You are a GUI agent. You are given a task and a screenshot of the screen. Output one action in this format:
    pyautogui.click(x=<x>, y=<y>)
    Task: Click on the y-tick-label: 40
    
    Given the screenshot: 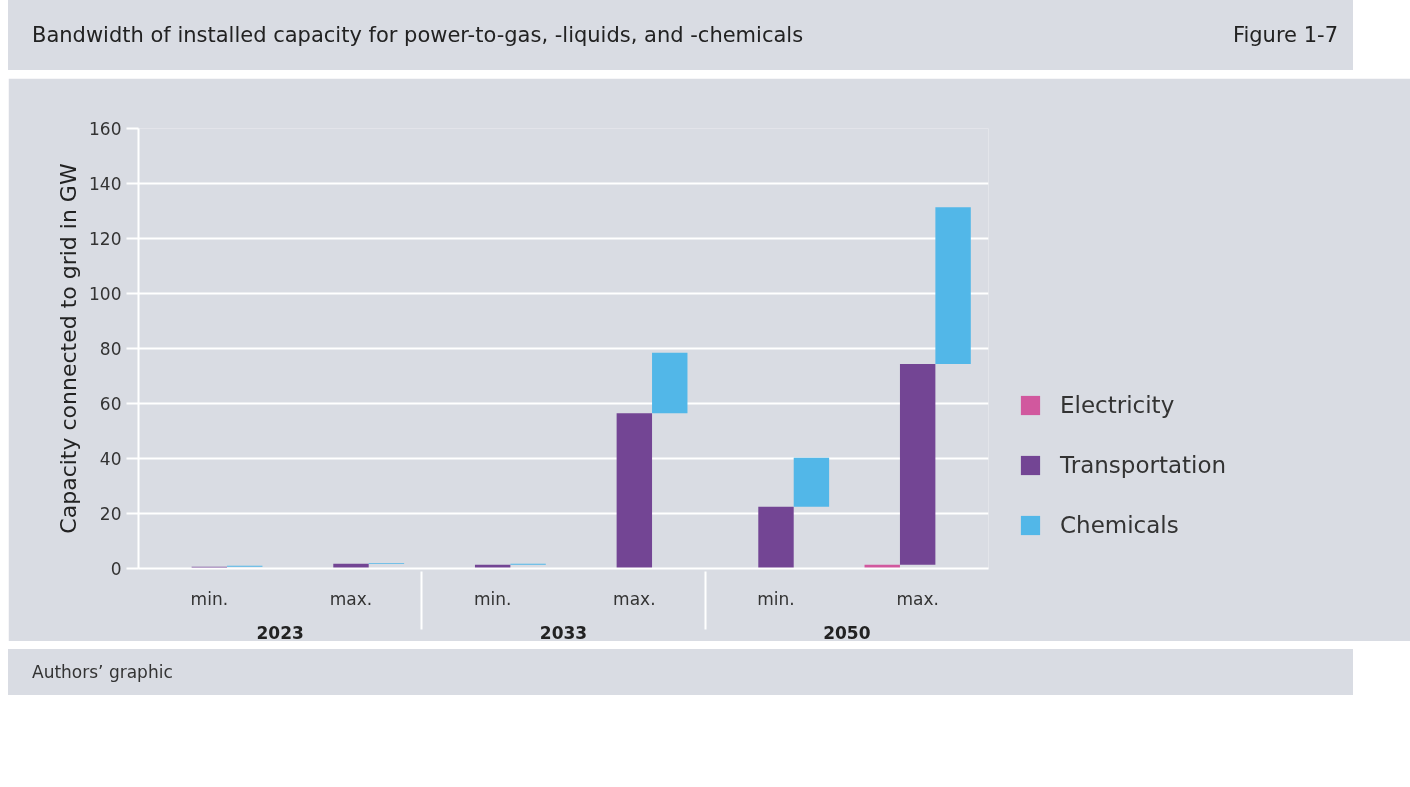 What is the action you would take?
    pyautogui.click(x=110, y=459)
    